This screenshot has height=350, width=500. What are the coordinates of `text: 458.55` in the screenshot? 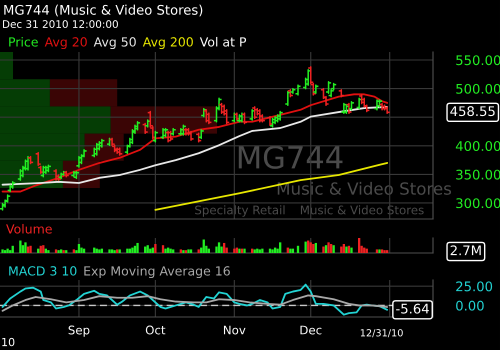 It's located at (472, 111).